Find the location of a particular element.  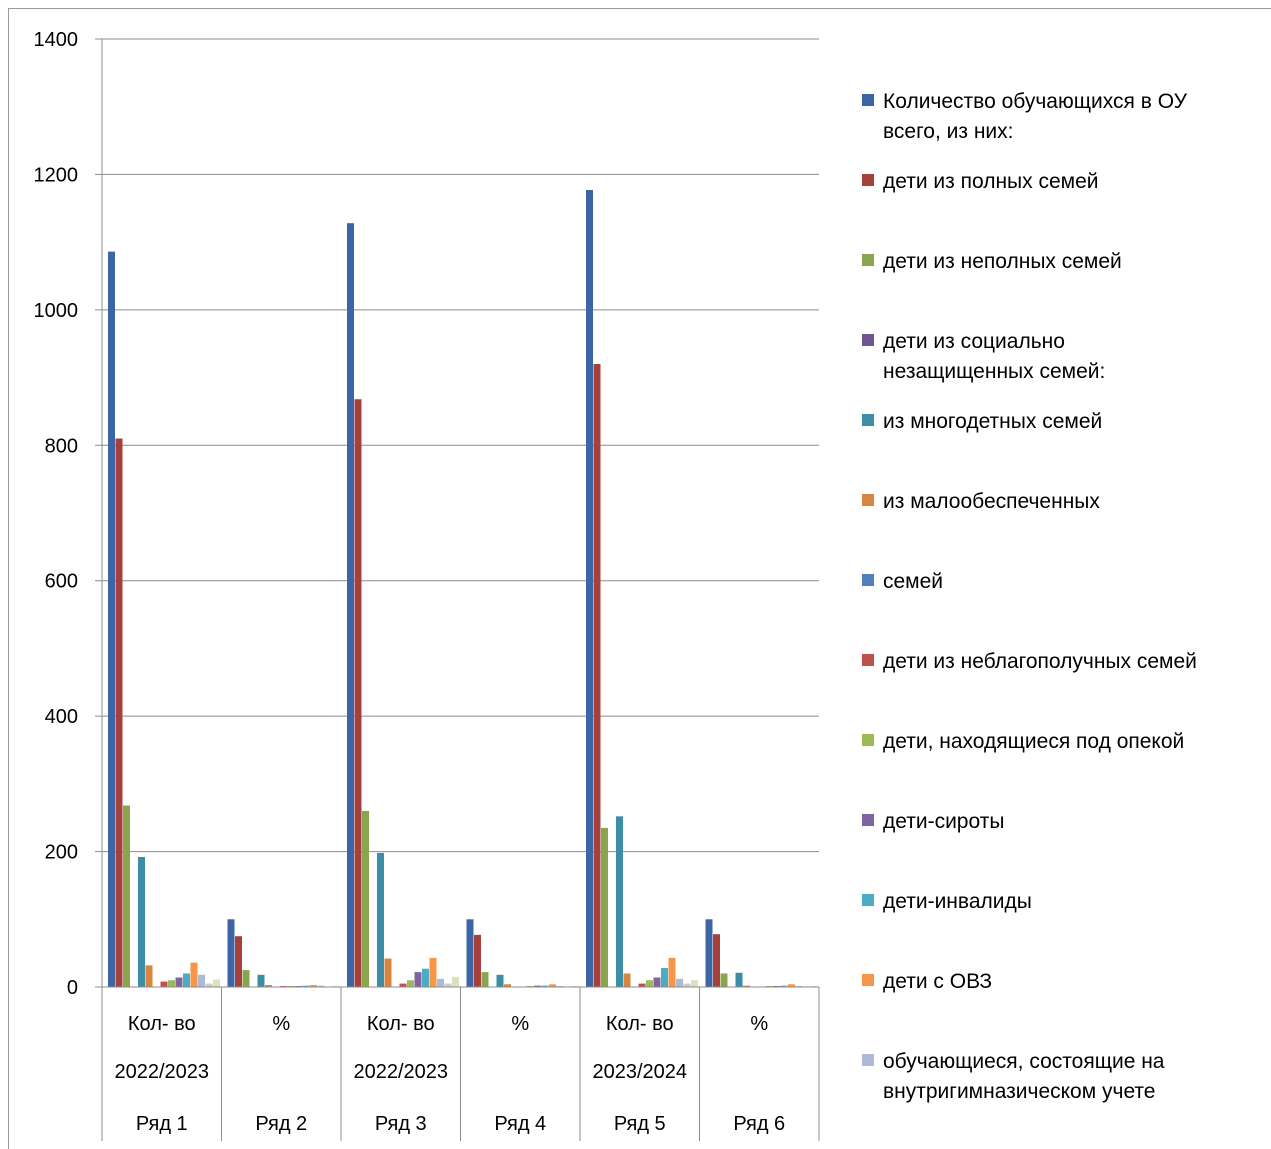

legend-label: дети из неблагополучных семей is located at coordinates (1040, 661).